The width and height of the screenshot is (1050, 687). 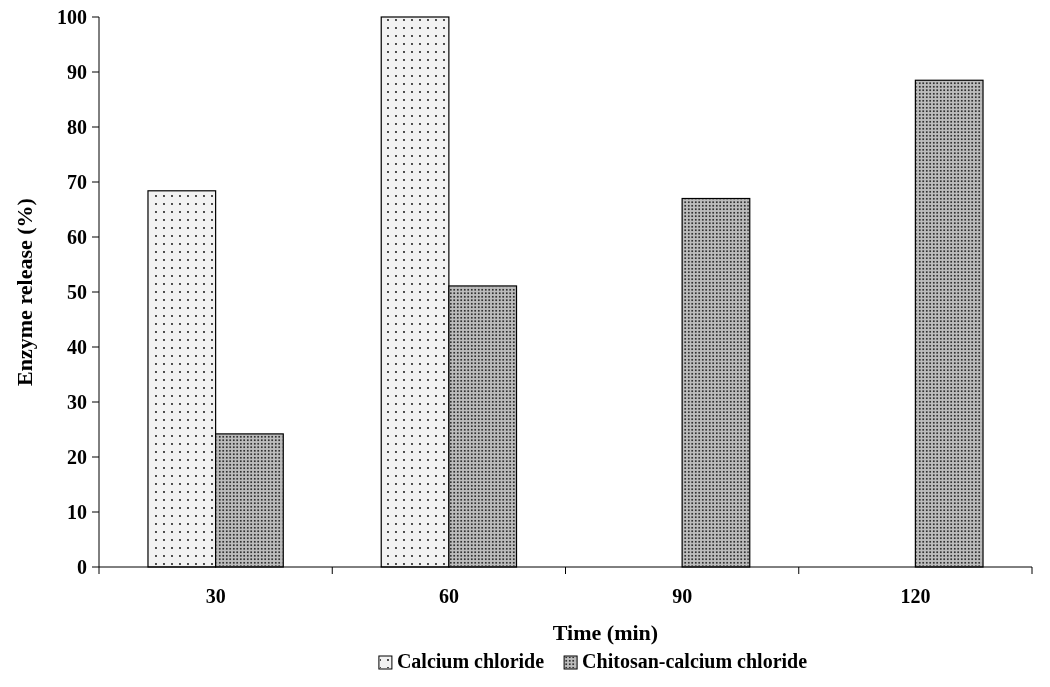 What do you see at coordinates (77, 127) in the screenshot?
I see `y-tick-label: 80` at bounding box center [77, 127].